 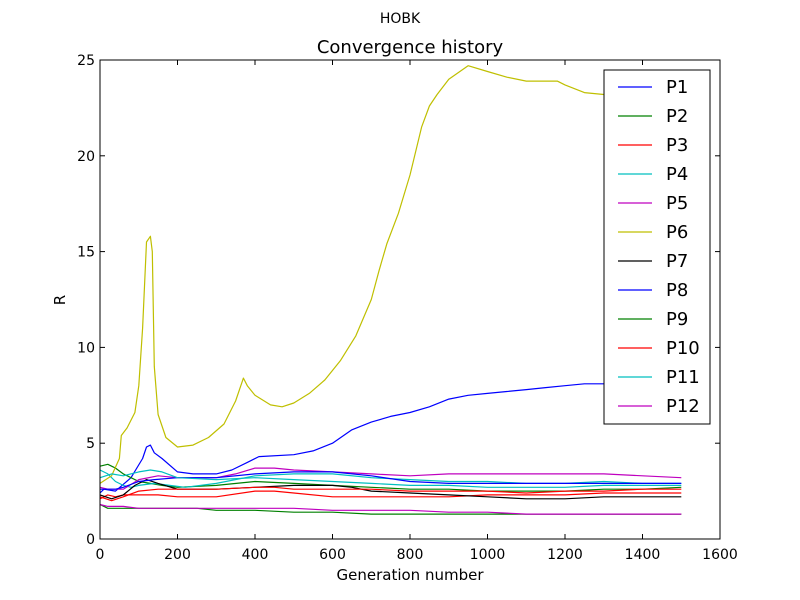 What do you see at coordinates (100, 555) in the screenshot?
I see `x-tick-label: 0` at bounding box center [100, 555].